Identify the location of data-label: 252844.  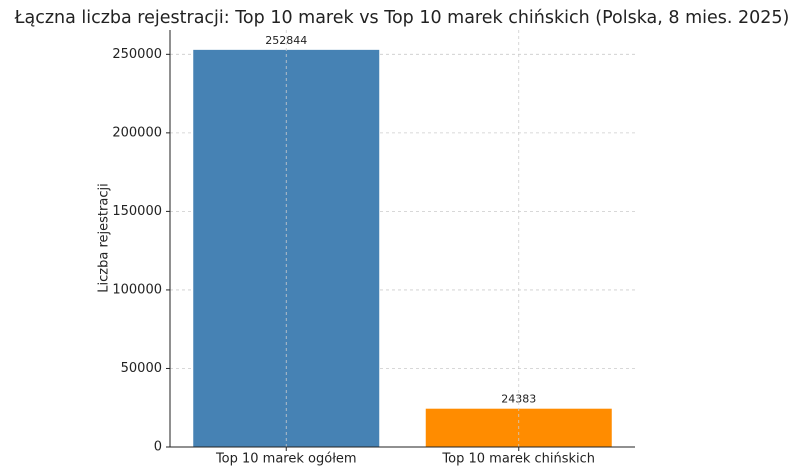
(286, 40).